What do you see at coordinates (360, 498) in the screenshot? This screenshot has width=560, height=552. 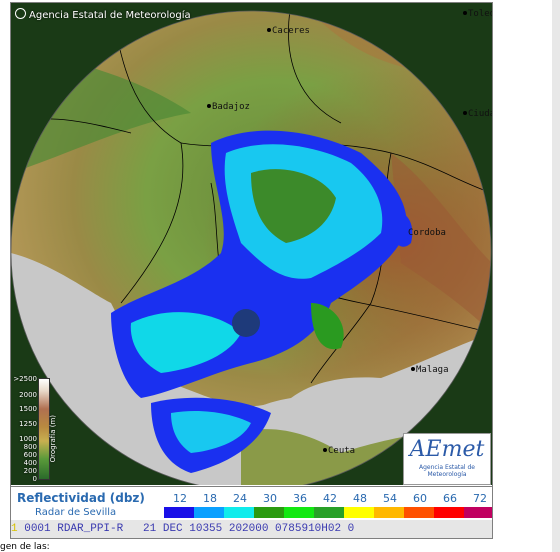 I see `legend-value: 48` at bounding box center [360, 498].